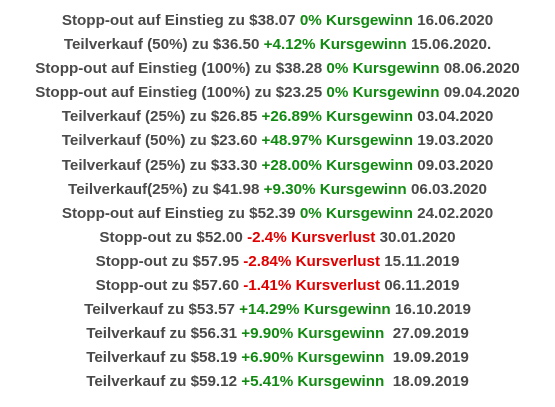  What do you see at coordinates (159, 117) in the screenshot?
I see `trade-action: Teilverkauf (25%) zu $26.85` at bounding box center [159, 117].